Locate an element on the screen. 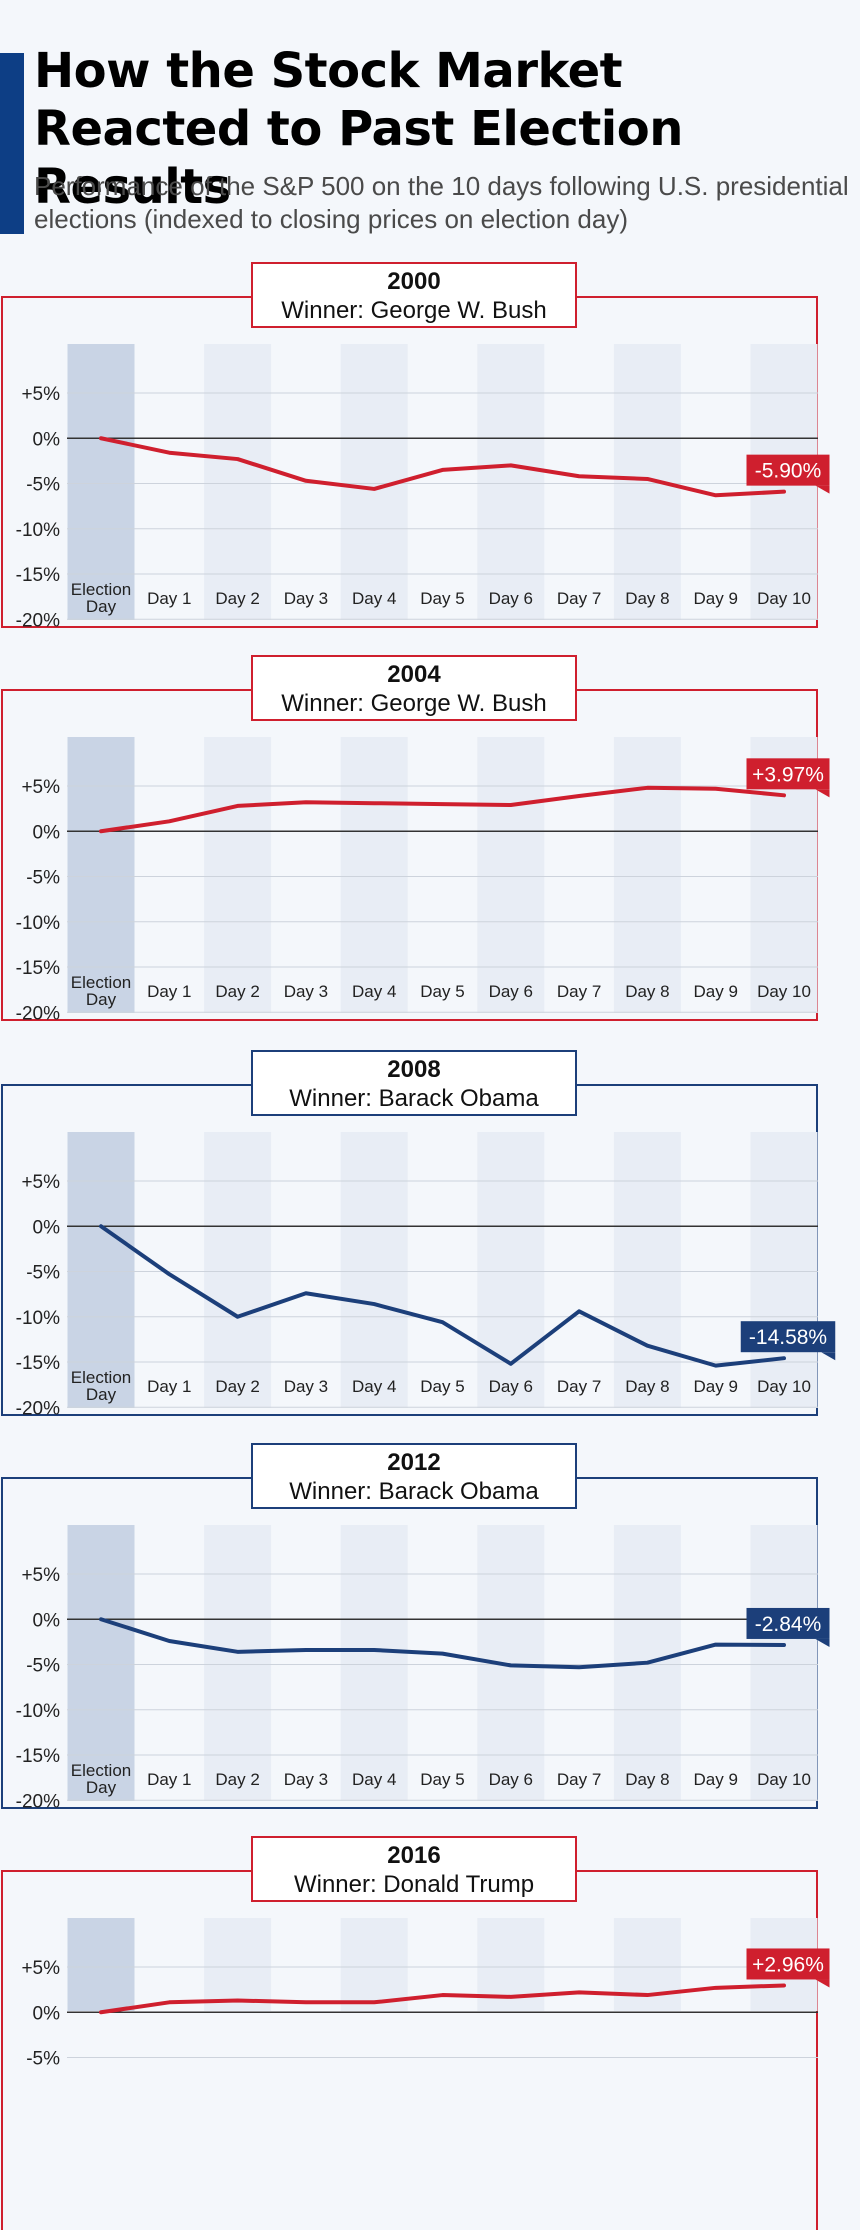 This screenshot has height=2230, width=860. end-value-label: +3.97% is located at coordinates (788, 774).